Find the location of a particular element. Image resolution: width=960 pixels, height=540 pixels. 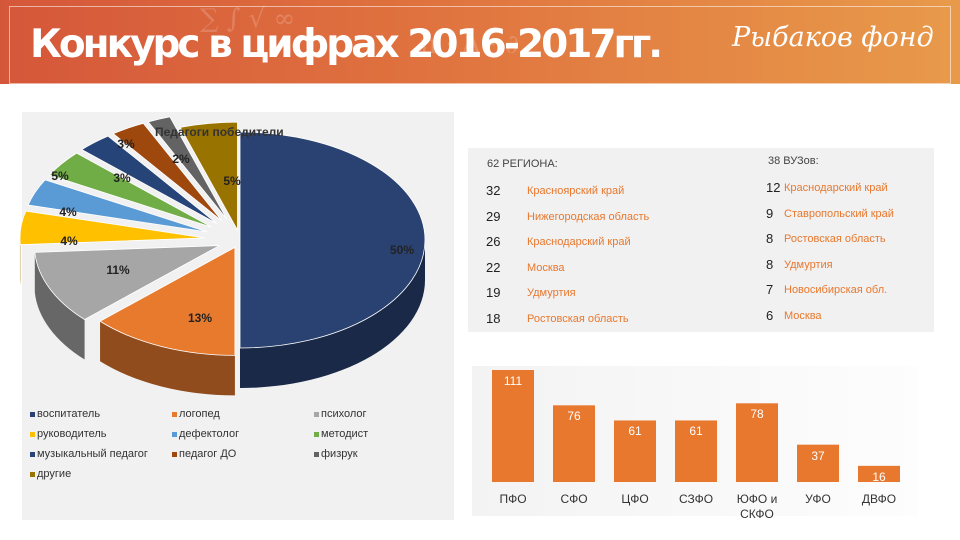

banner-decoration: π · Δ · ∂ is located at coordinates (469, 45).